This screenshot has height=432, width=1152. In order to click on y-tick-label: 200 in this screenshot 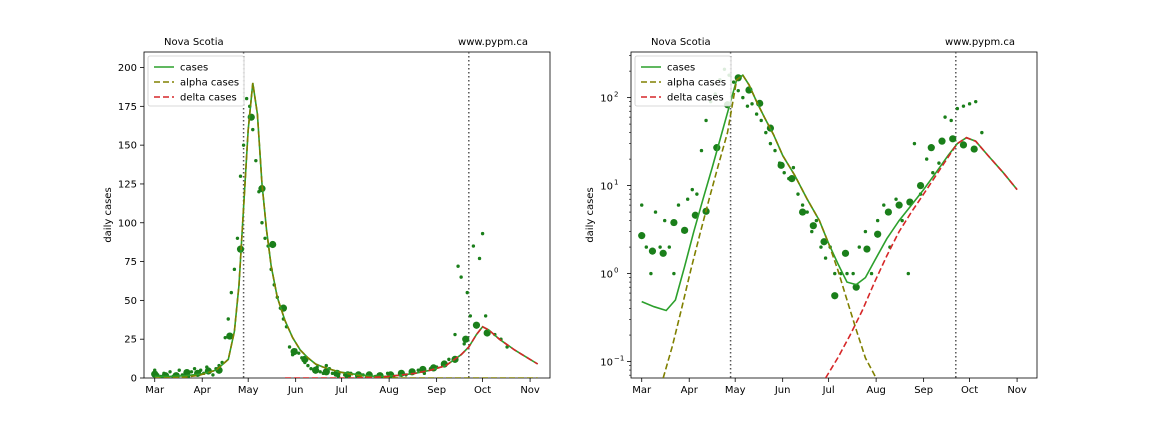, I will do `click(127, 68)`.